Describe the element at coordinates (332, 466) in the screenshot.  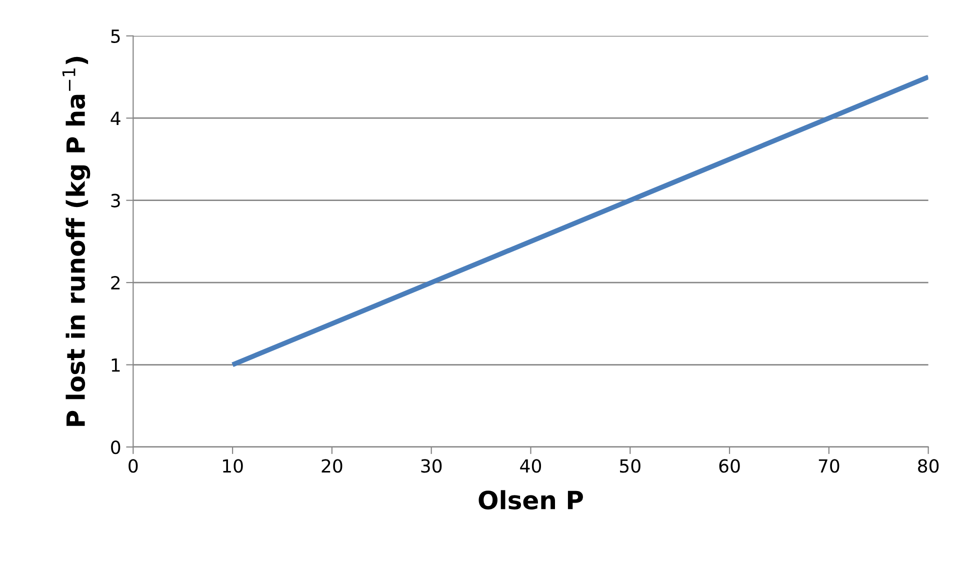
I see `x-tick-label: 20` at that location.